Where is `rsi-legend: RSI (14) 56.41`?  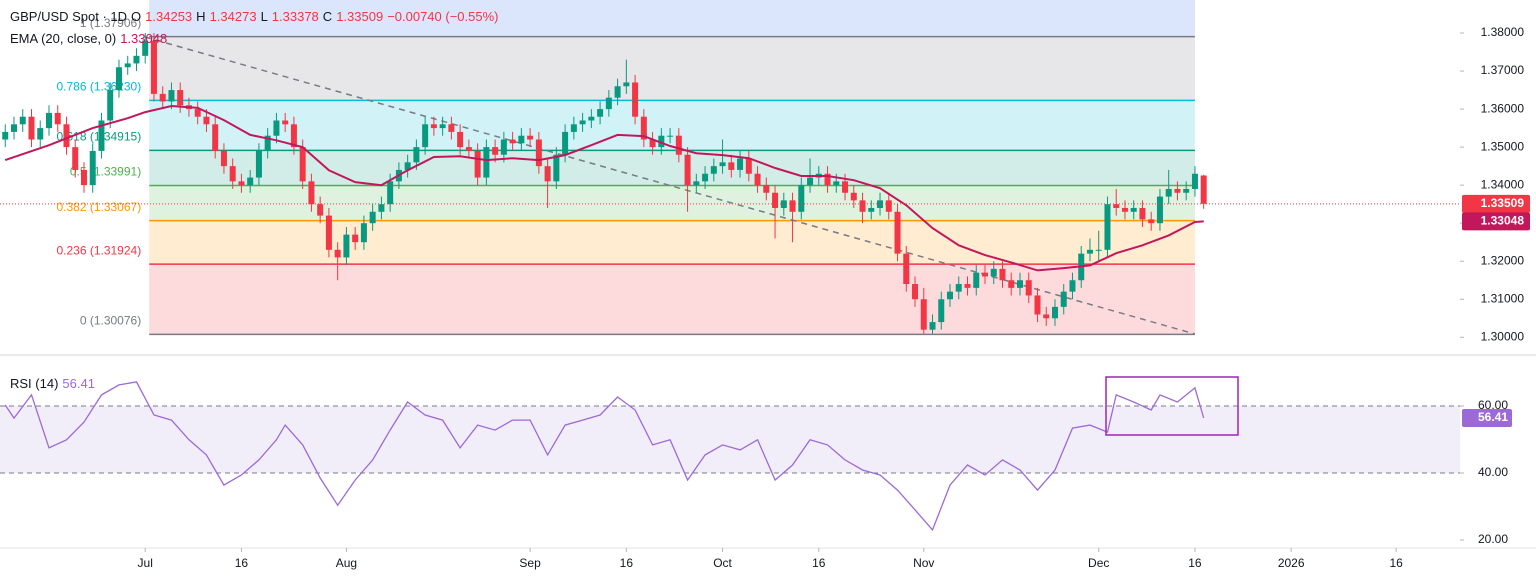 rsi-legend: RSI (14) 56.41 is located at coordinates (52, 383).